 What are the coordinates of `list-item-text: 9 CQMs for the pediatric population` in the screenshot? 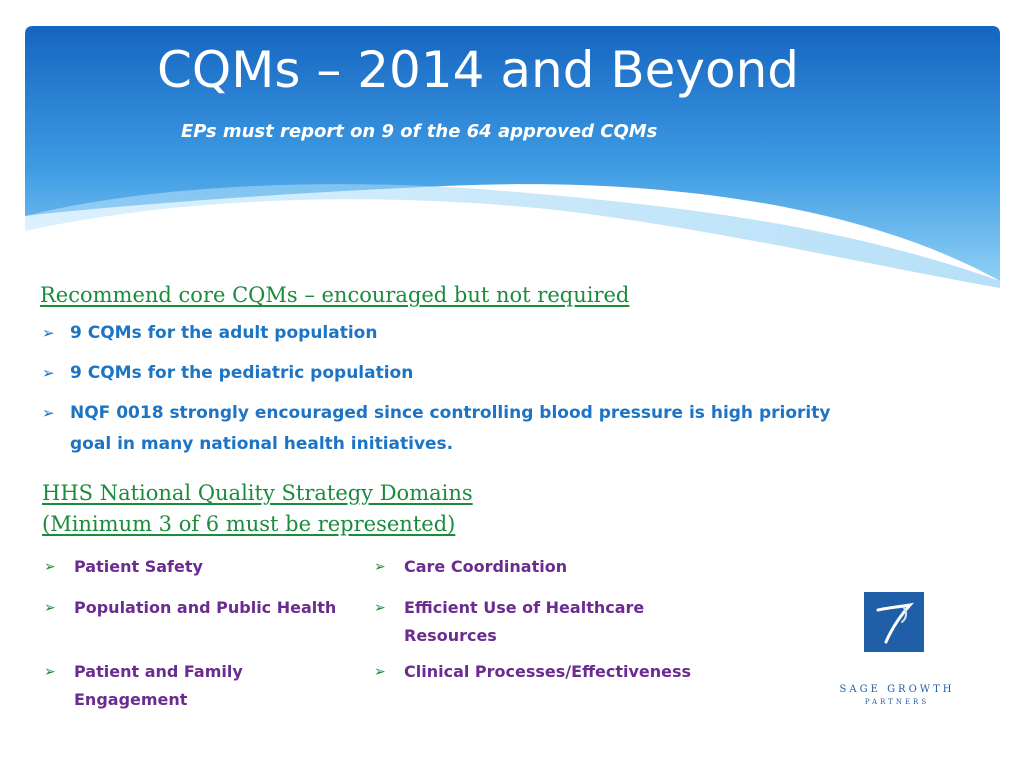 It's located at (242, 373).